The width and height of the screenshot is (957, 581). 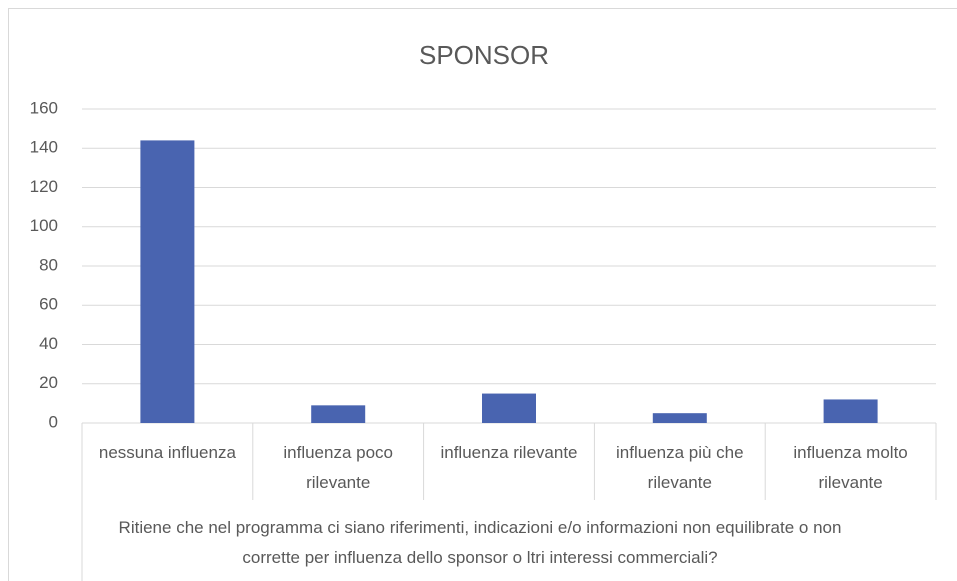 What do you see at coordinates (167, 452) in the screenshot?
I see `x-tick-label: nessuna influenza` at bounding box center [167, 452].